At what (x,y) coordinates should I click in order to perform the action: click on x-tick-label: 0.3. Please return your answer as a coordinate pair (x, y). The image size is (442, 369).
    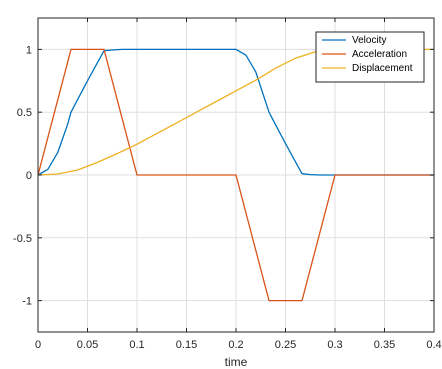
    Looking at the image, I should click on (334, 345).